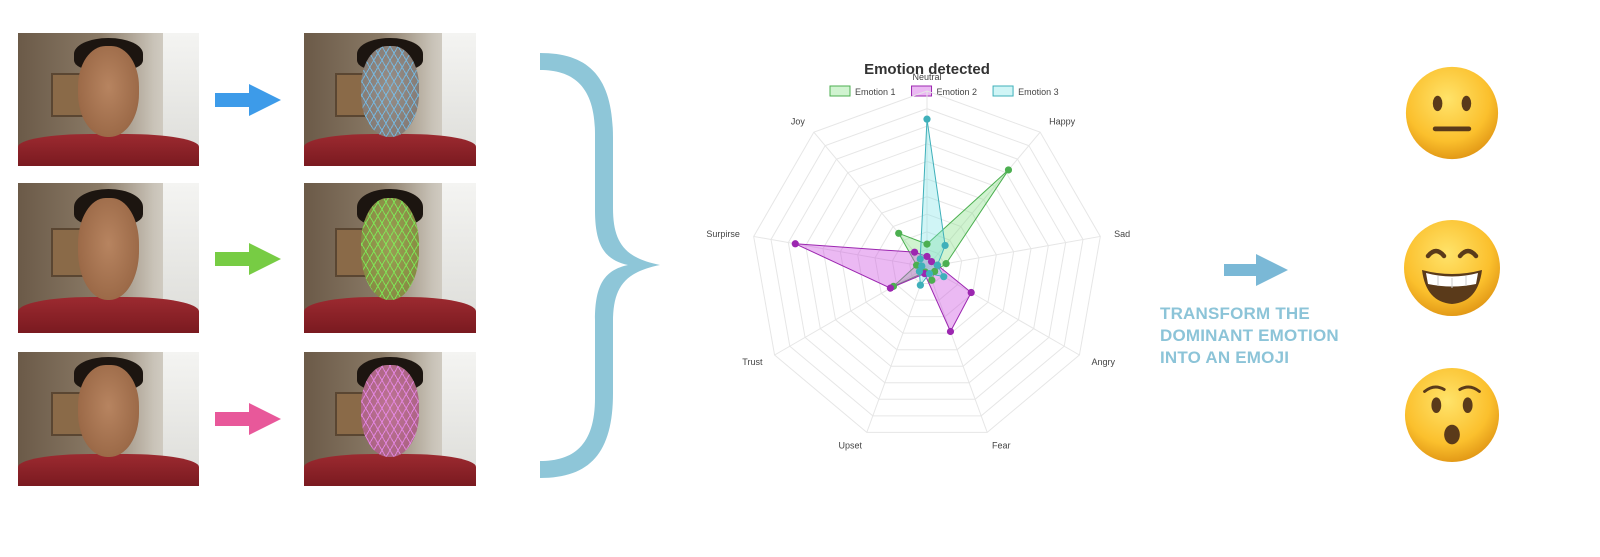 The image size is (1600, 557). What do you see at coordinates (752, 362) in the screenshot?
I see `axis-label: Trust` at bounding box center [752, 362].